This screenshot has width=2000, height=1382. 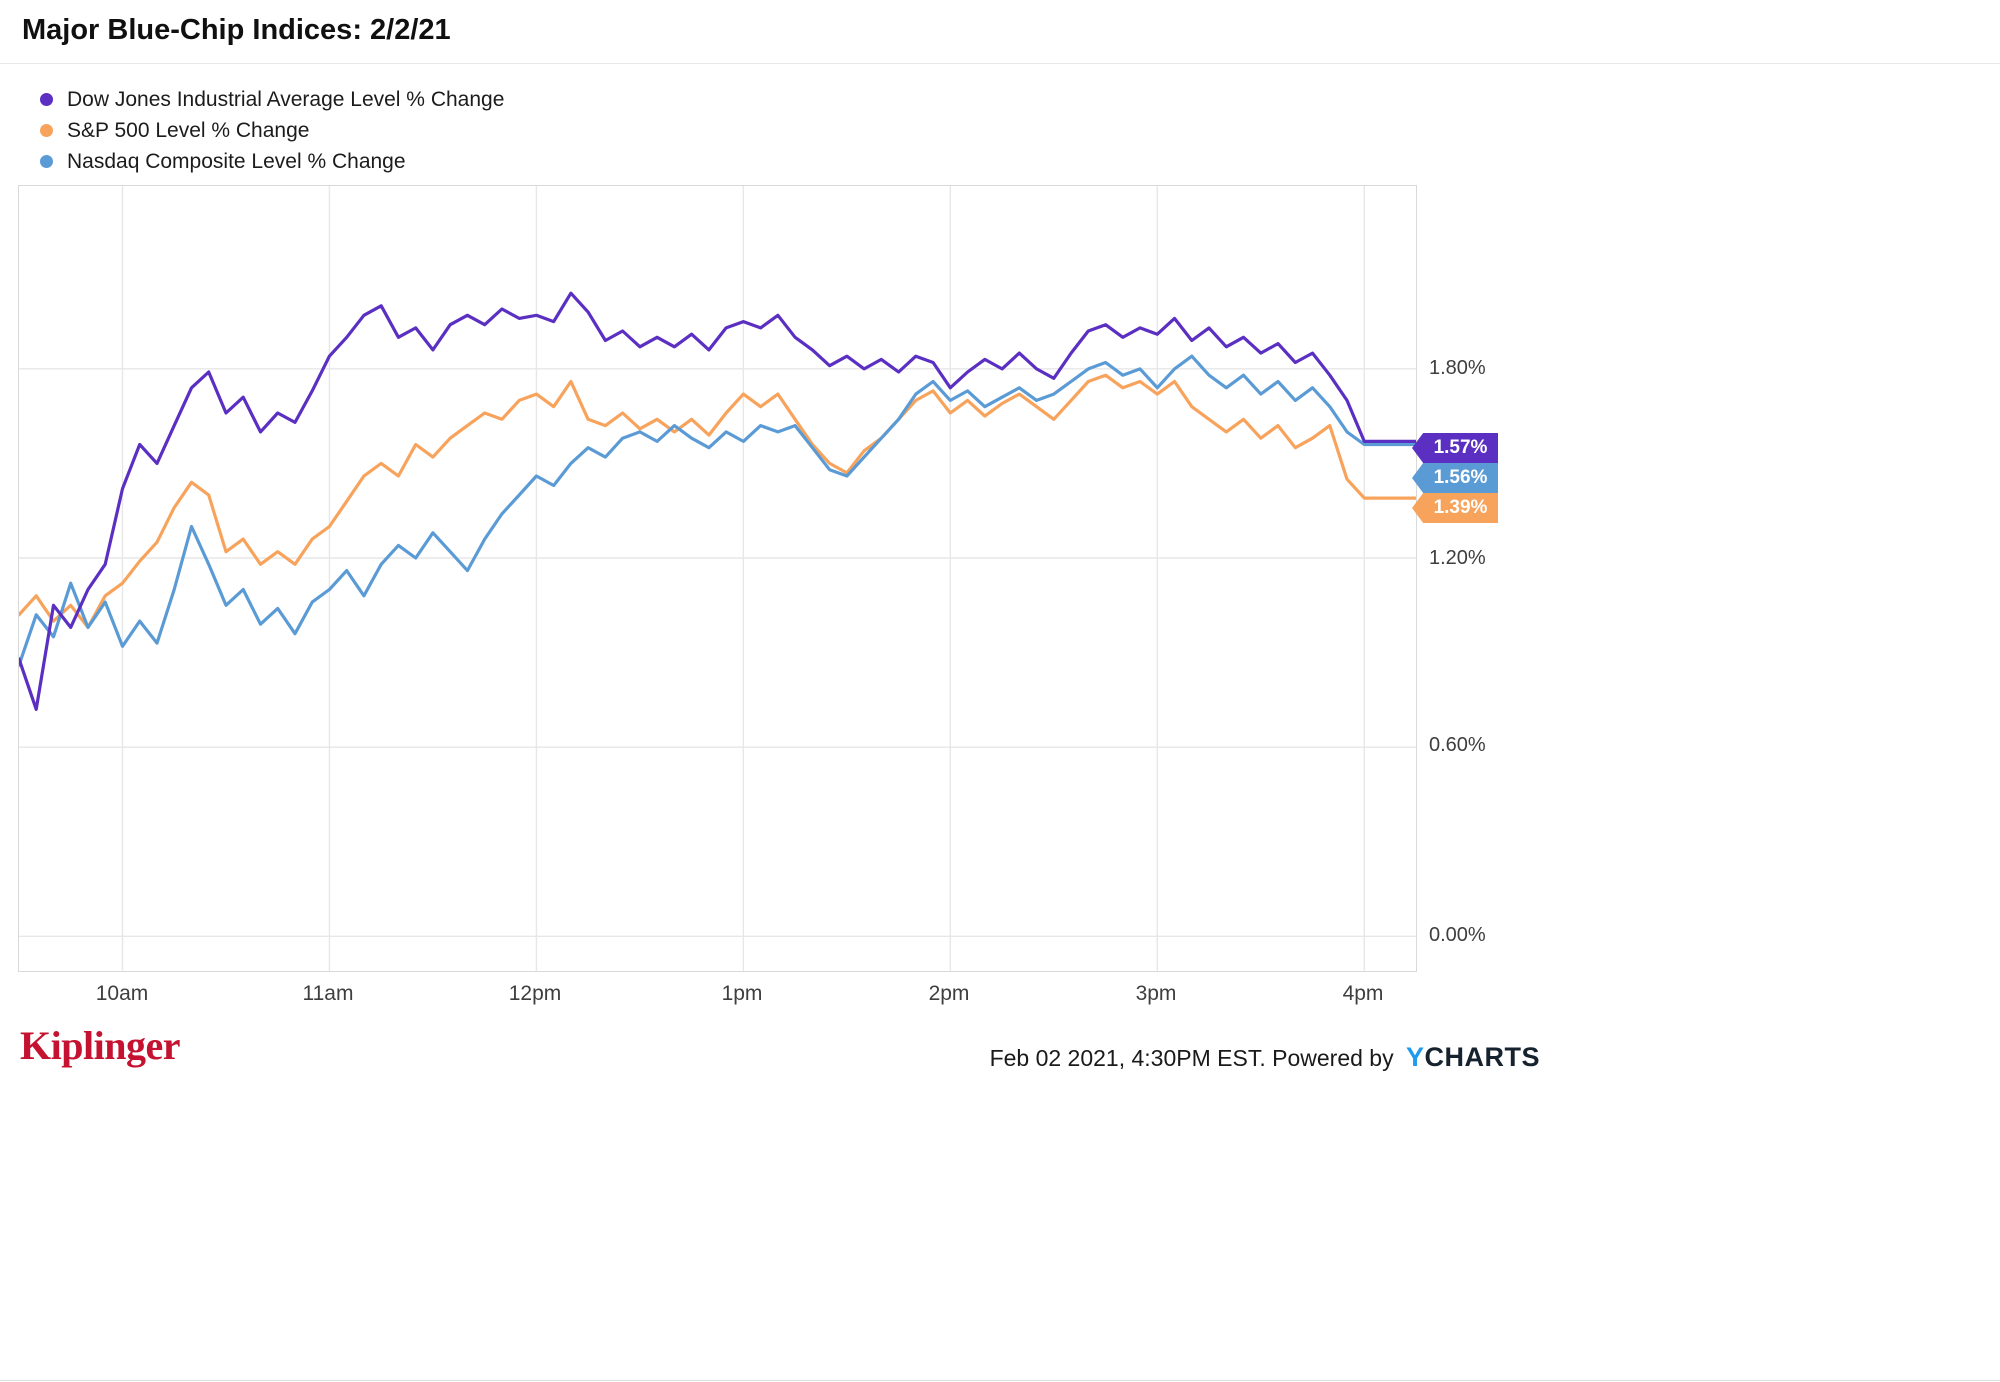 What do you see at coordinates (1000, 63) in the screenshot?
I see `title-divider` at bounding box center [1000, 63].